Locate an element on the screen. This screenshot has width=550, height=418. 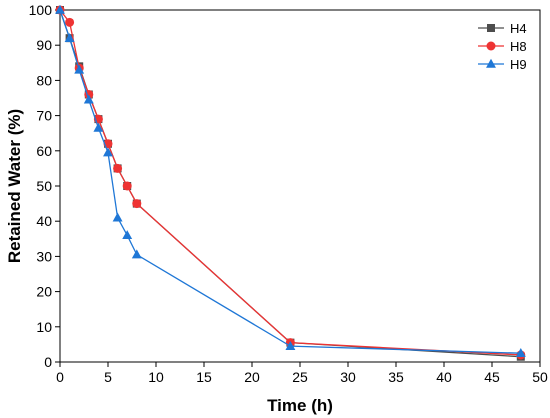
legend: H4 H8 H9 is located at coordinates (502, 46).